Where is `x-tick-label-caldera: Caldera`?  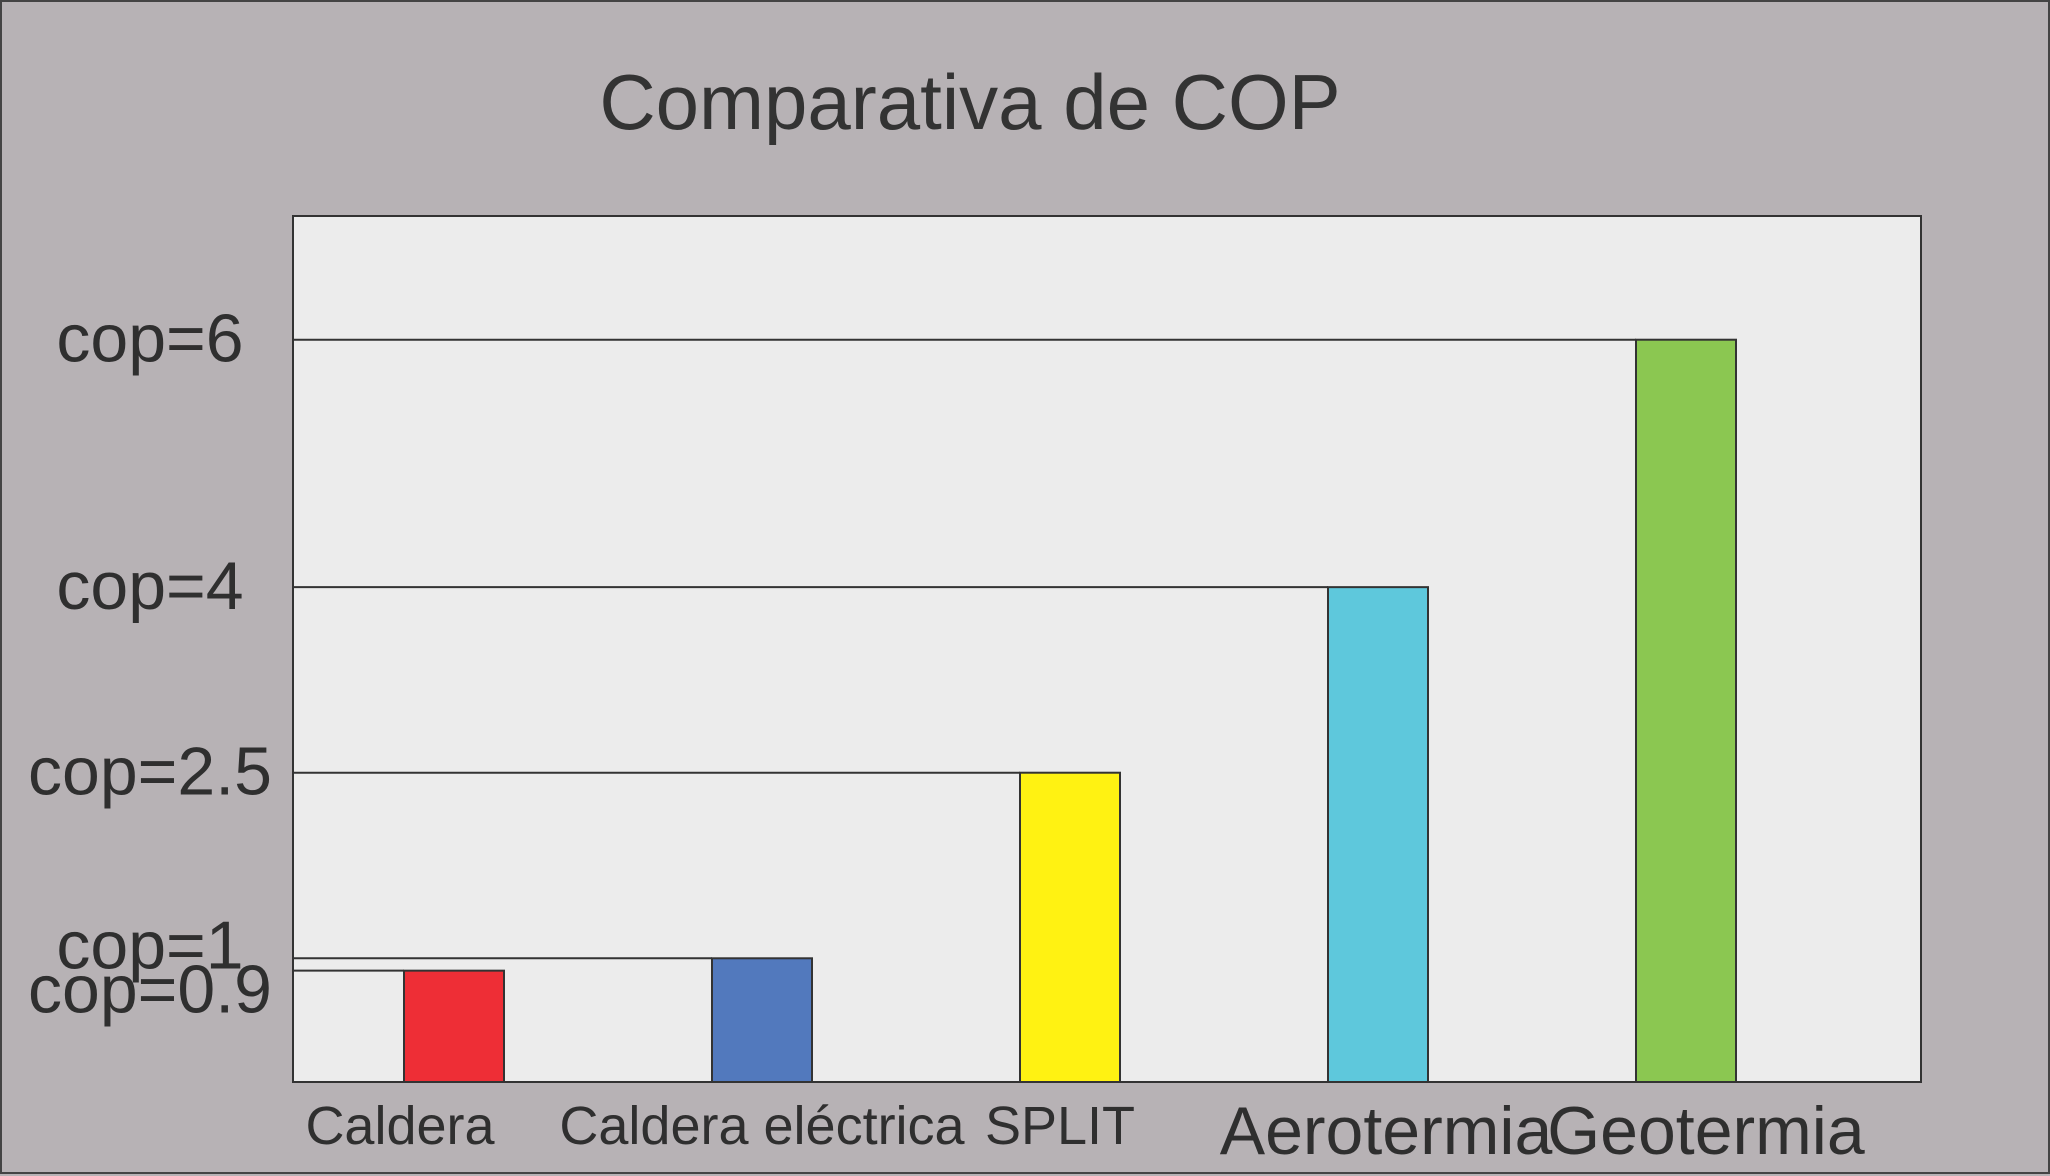 x-tick-label-caldera: Caldera is located at coordinates (400, 1126).